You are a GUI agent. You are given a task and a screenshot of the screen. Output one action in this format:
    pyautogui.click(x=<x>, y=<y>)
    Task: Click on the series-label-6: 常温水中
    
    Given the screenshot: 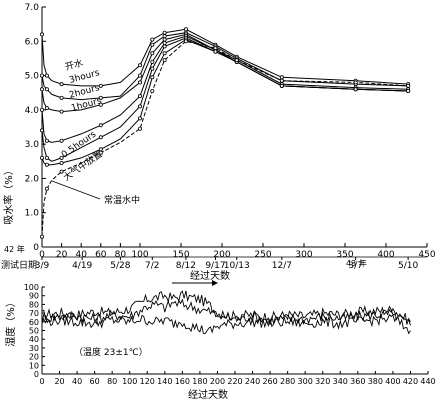 What is the action you would take?
    pyautogui.click(x=122, y=200)
    